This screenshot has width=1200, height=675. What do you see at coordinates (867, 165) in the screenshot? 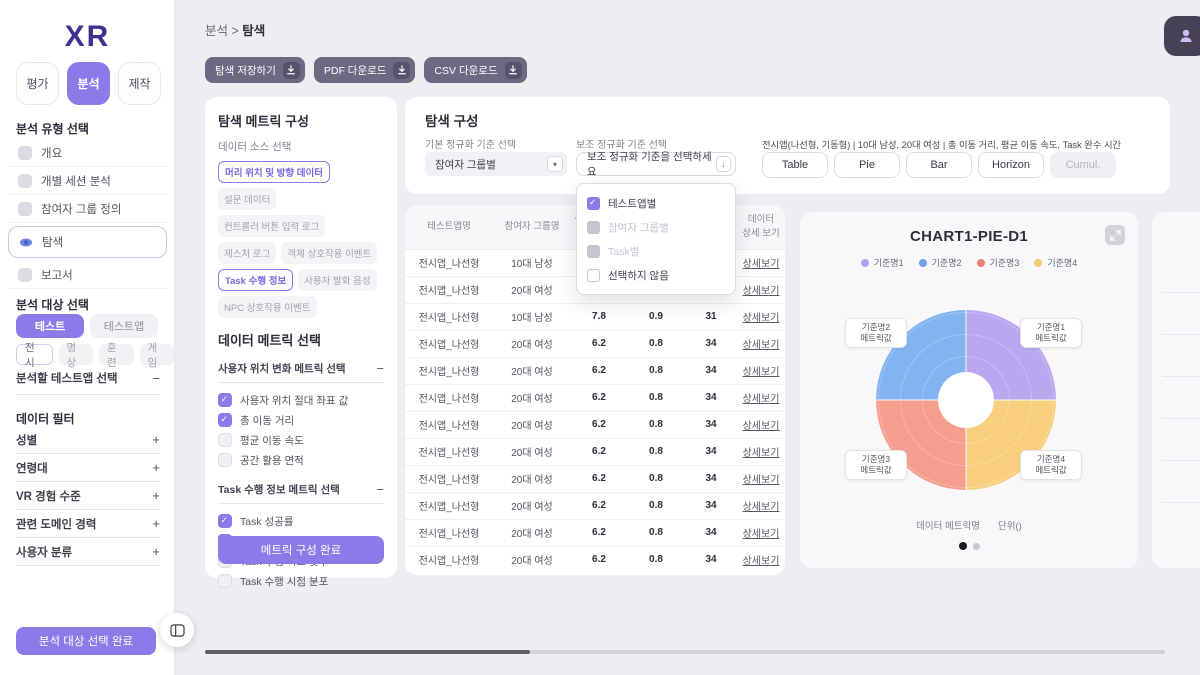
I see `chart-type-pie-button: Pie` at bounding box center [867, 165].